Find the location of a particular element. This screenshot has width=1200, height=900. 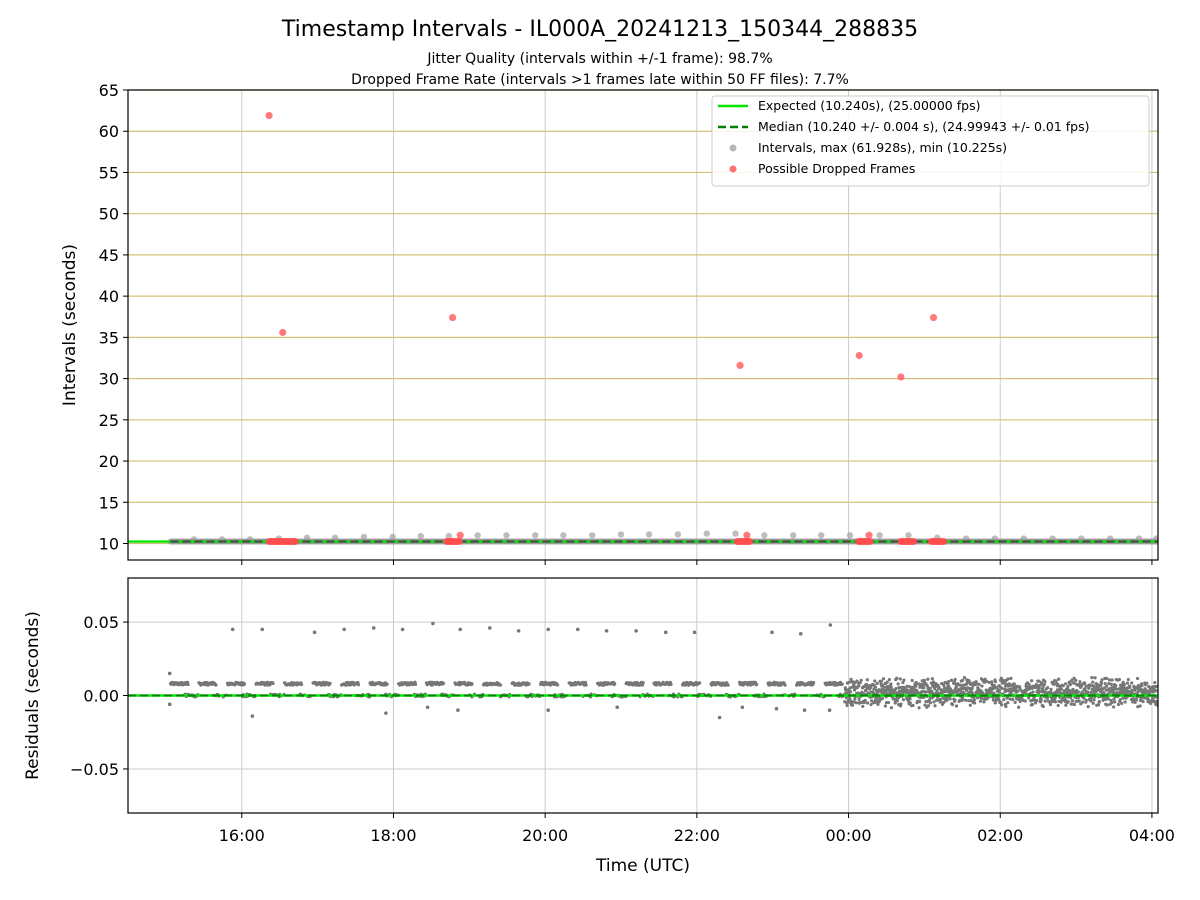

y-tick-label-top-7: 45 is located at coordinates (109, 255).